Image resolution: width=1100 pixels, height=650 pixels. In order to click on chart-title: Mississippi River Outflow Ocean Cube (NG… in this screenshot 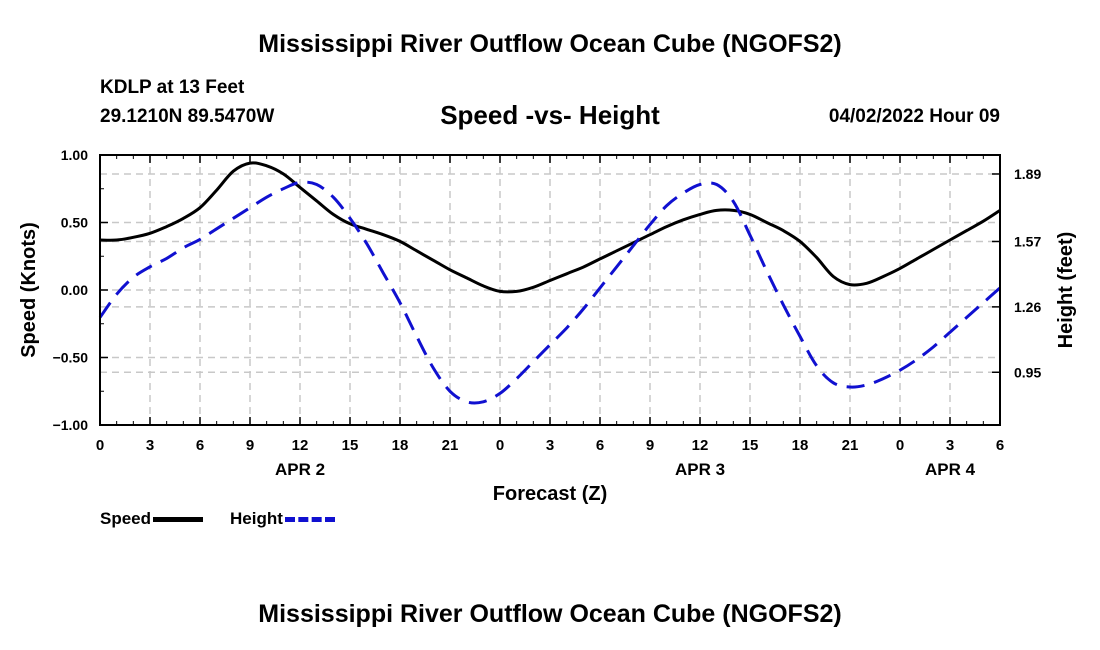, I will do `click(550, 44)`.